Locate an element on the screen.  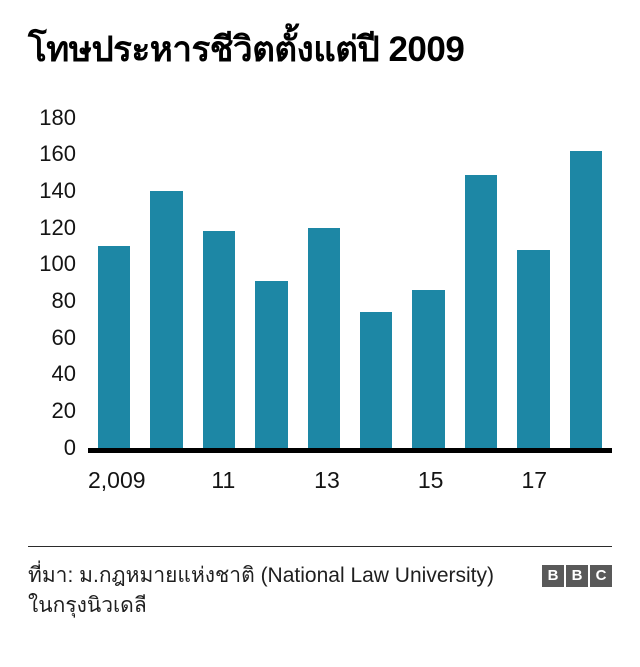
x-axis-label: 11 is located at coordinates (223, 479).